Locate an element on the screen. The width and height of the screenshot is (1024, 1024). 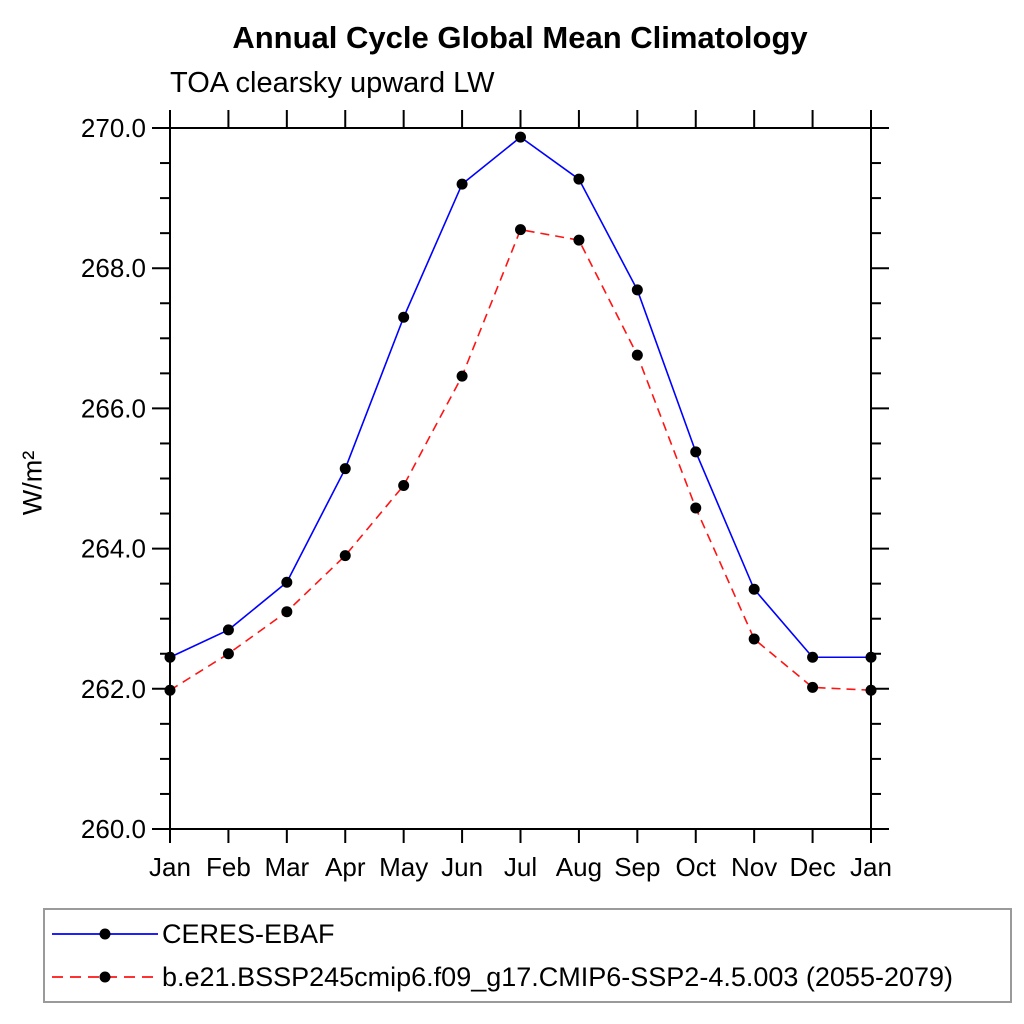
x-tick-label: Apr is located at coordinates (345, 867).